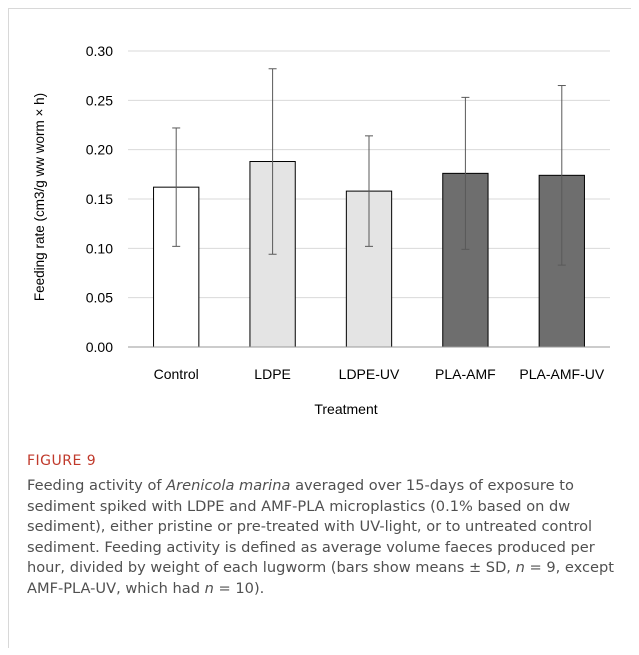  Describe the element at coordinates (62, 461) in the screenshot. I see `figure-label: FIGURE 9` at that location.